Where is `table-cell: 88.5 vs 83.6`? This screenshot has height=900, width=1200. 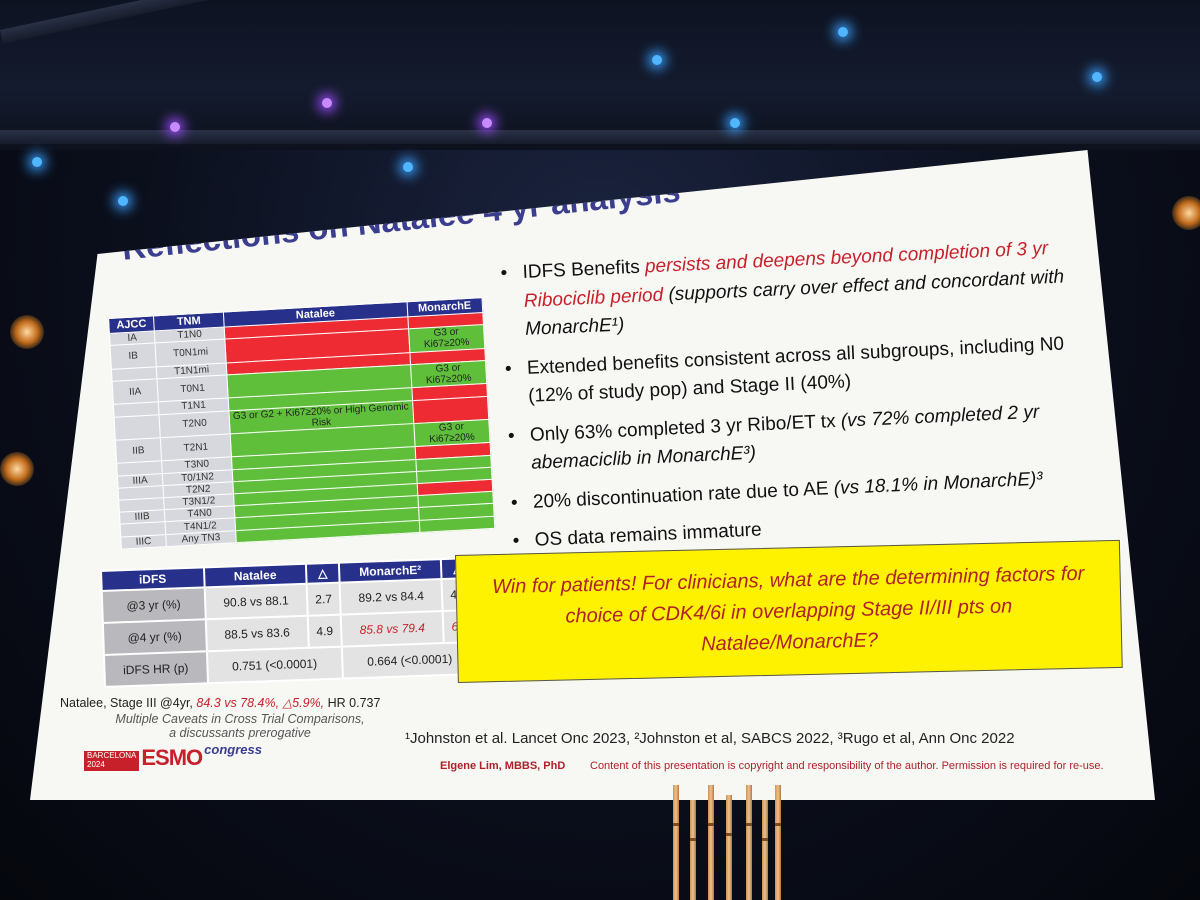 table-cell: 88.5 vs 83.6 is located at coordinates (257, 633).